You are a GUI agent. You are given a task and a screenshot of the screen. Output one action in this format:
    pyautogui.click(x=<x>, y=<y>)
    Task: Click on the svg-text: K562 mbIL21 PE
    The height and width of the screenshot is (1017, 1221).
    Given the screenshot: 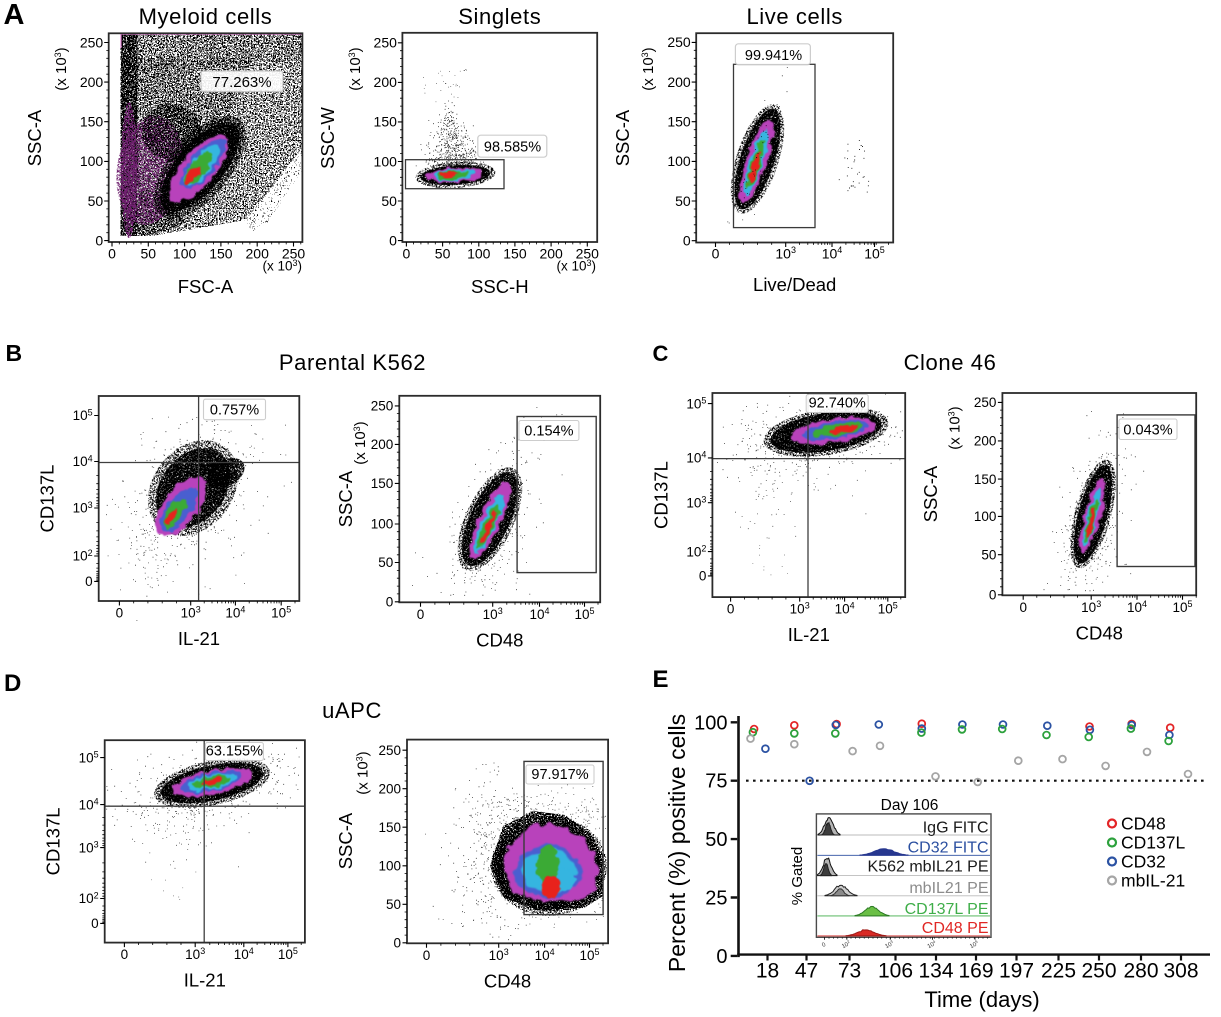 What is the action you would take?
    pyautogui.click(x=928, y=867)
    